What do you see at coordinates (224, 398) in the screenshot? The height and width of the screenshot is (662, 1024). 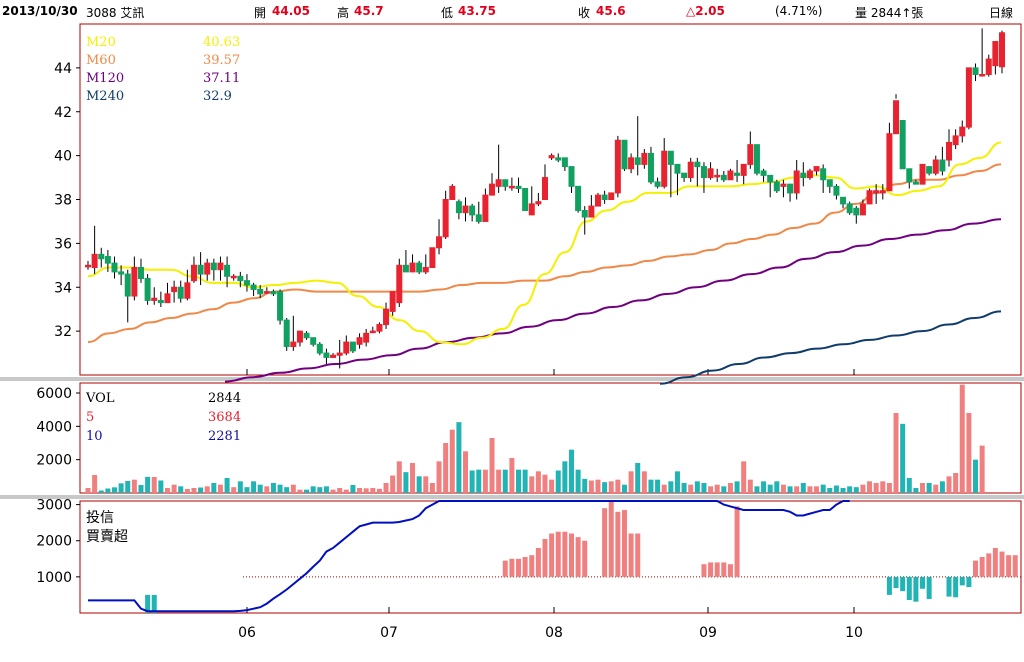 I see `volume-legend-value: 2844` at bounding box center [224, 398].